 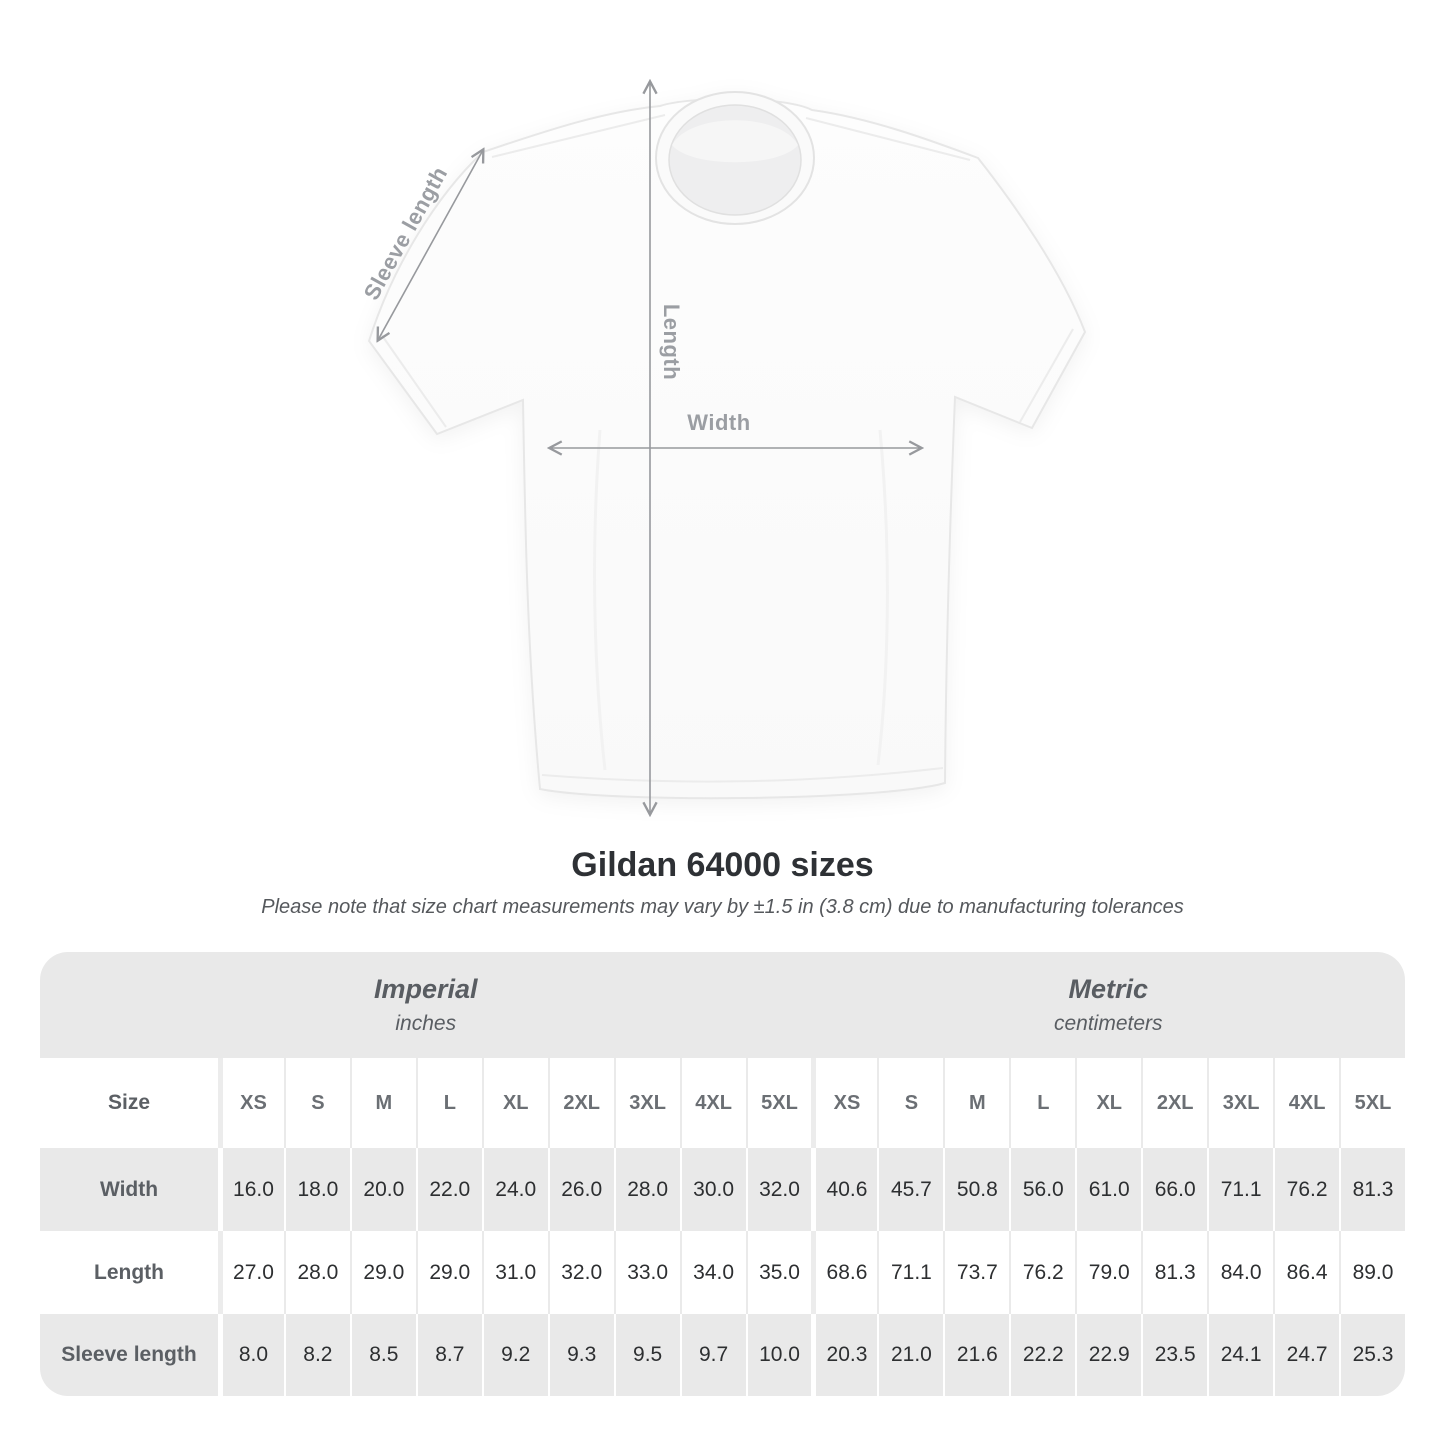 I want to click on hem-seam, so click(x=742, y=775).